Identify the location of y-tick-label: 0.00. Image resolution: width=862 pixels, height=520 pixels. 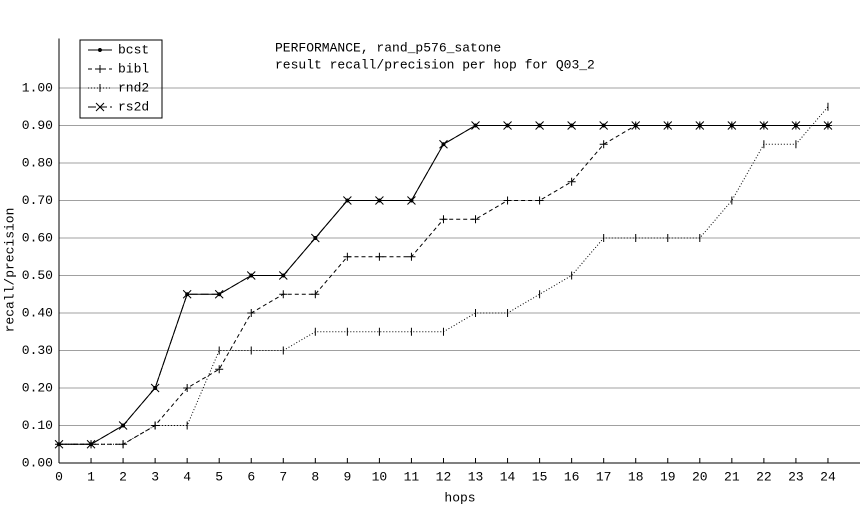
(37, 462).